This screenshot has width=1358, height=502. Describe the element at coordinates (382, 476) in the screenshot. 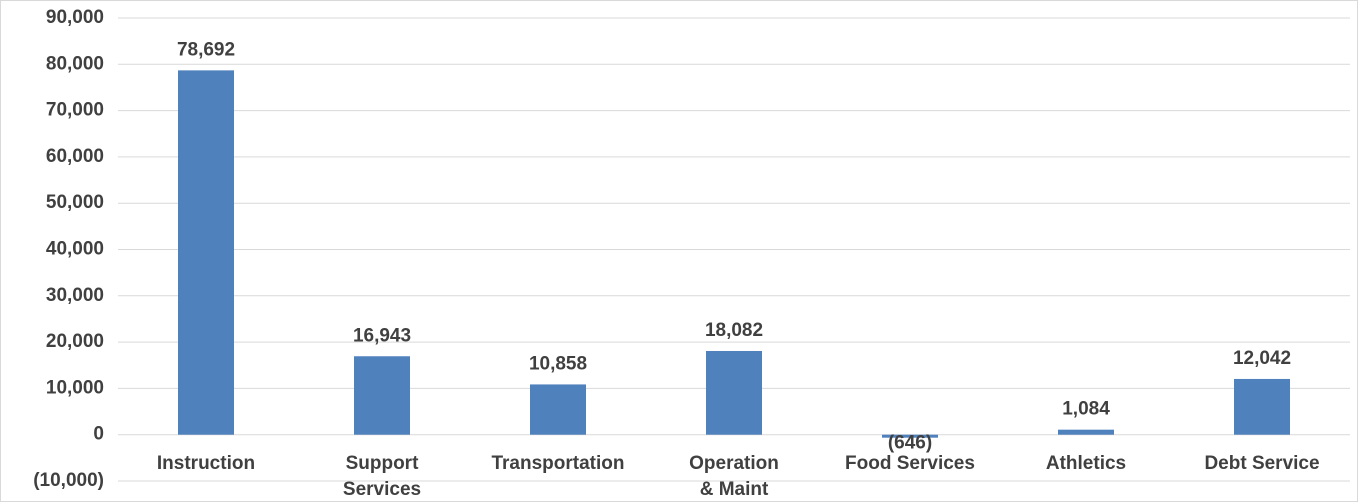

I see `x-tick-label: Support Services` at that location.